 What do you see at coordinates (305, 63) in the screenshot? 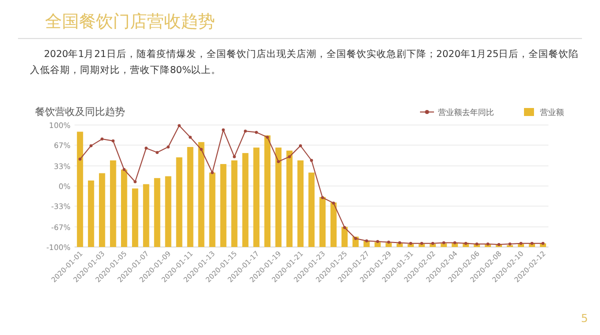
I see `chart-subtitle: 2020年1月21日后，随着疫情爆发，全国餐饮门店出现关店潮，全国餐饮实收急剧下降；2020年1月25日后，全国餐饮陷入低谷期，同期对比，营收下降80%以上。` at bounding box center [305, 63].